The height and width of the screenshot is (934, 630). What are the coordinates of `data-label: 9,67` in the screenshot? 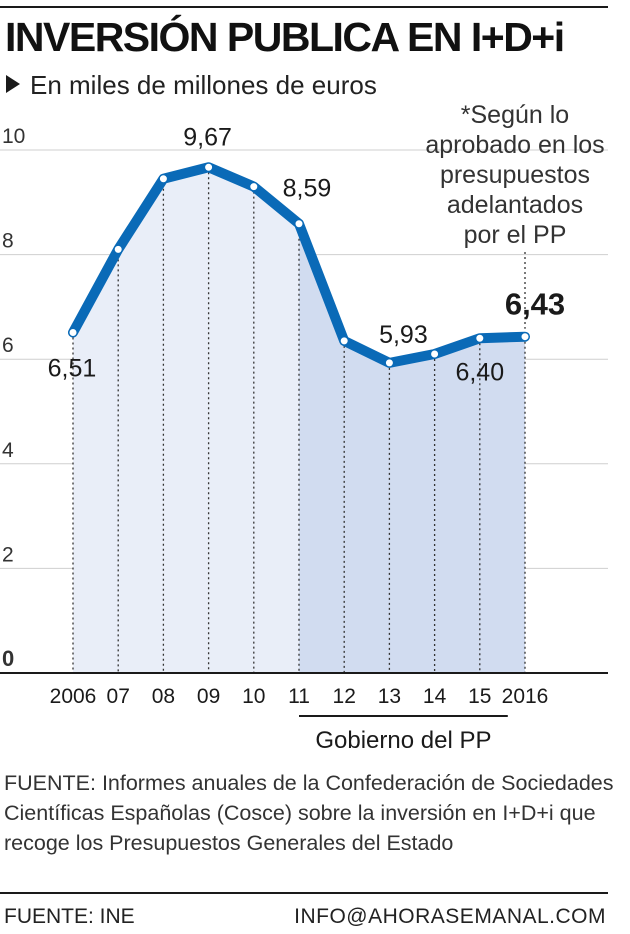 It's located at (207, 137).